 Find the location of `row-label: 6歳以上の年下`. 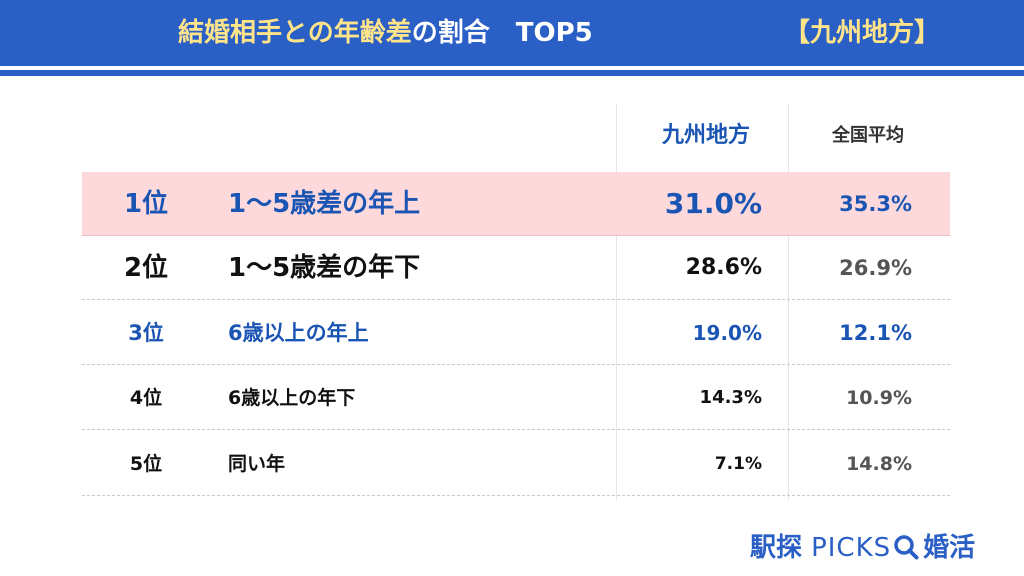

row-label: 6歳以上の年下 is located at coordinates (292, 398).